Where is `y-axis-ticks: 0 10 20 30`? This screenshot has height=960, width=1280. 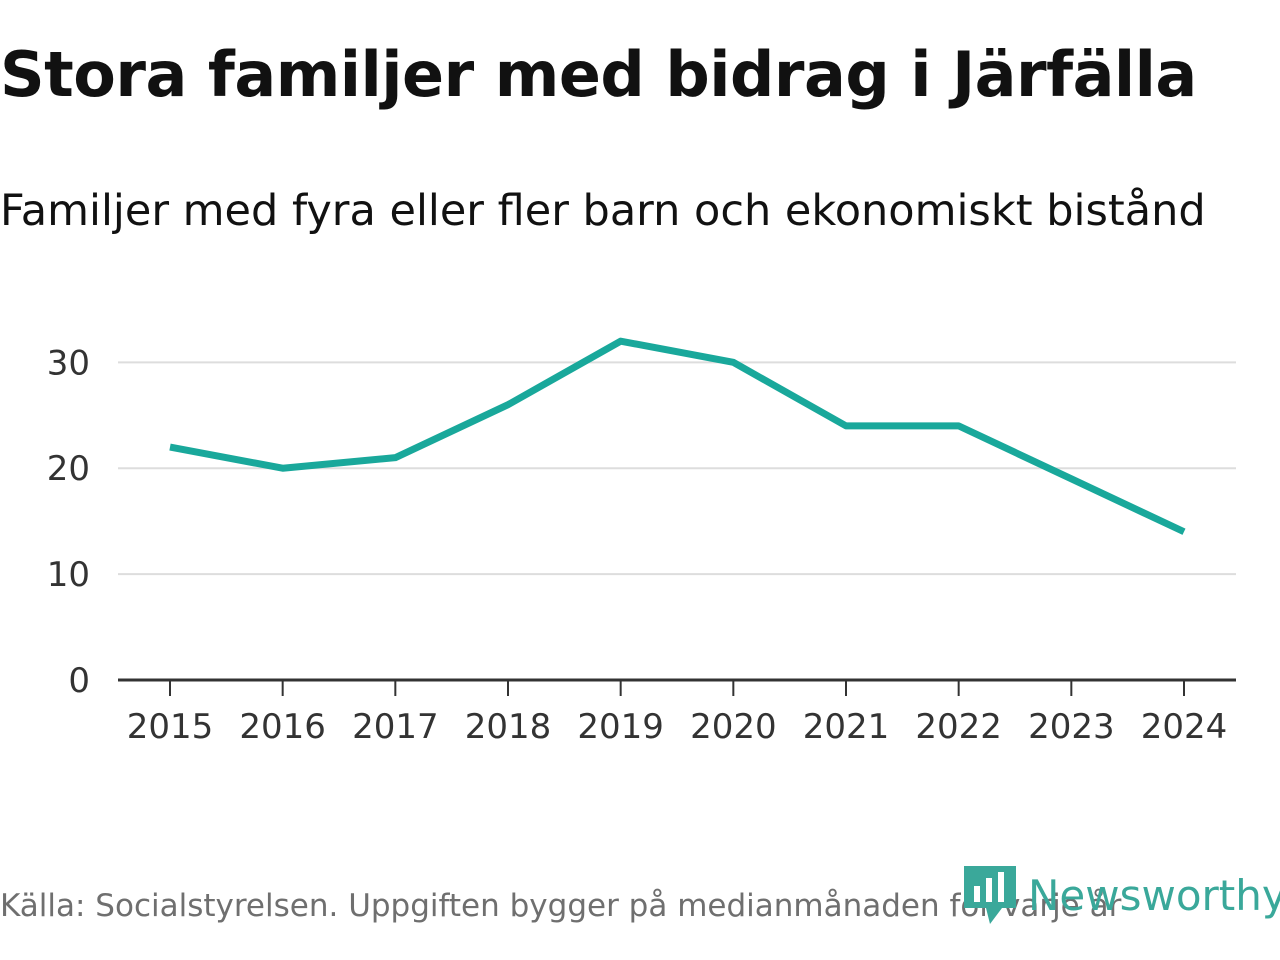
y-axis-ticks: 0 10 20 30 is located at coordinates (68, 522).